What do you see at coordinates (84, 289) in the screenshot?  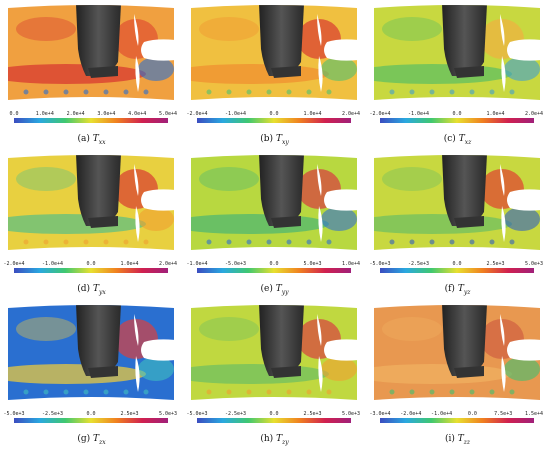 I see `caption-label: (d)` at bounding box center [84, 289].